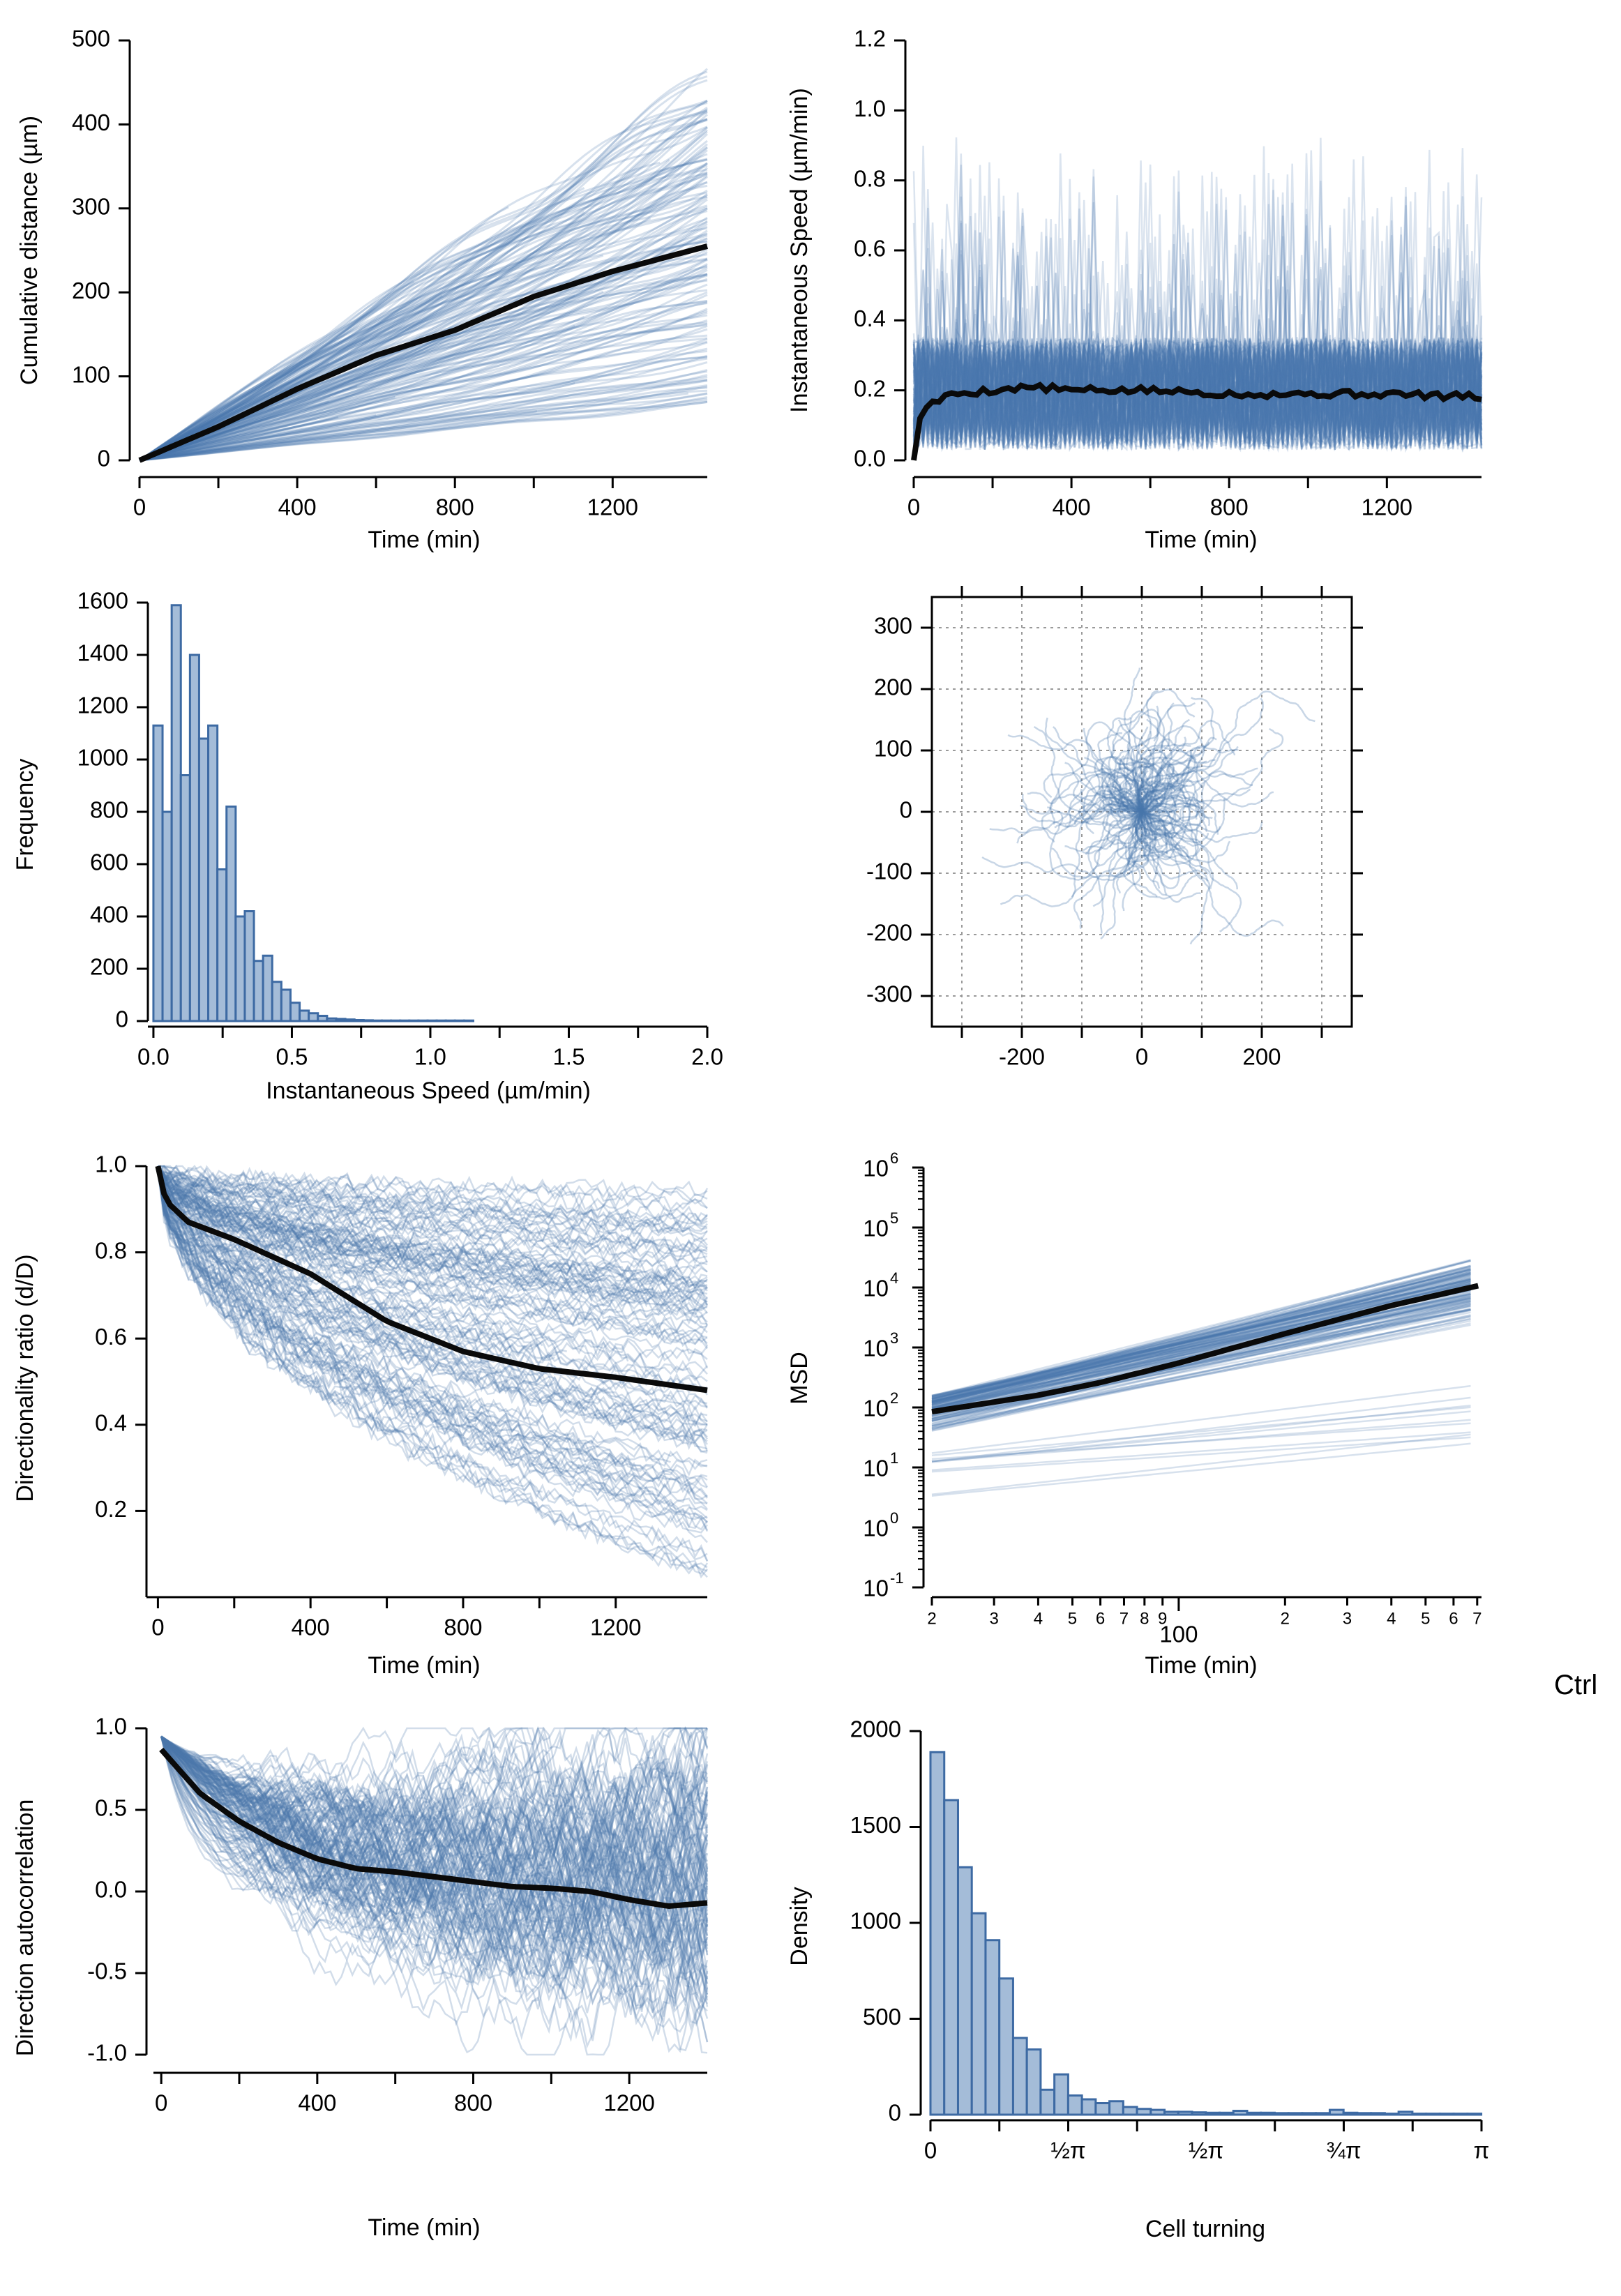  What do you see at coordinates (1022, 1057) in the screenshot?
I see `x-tick-label: -200` at bounding box center [1022, 1057].